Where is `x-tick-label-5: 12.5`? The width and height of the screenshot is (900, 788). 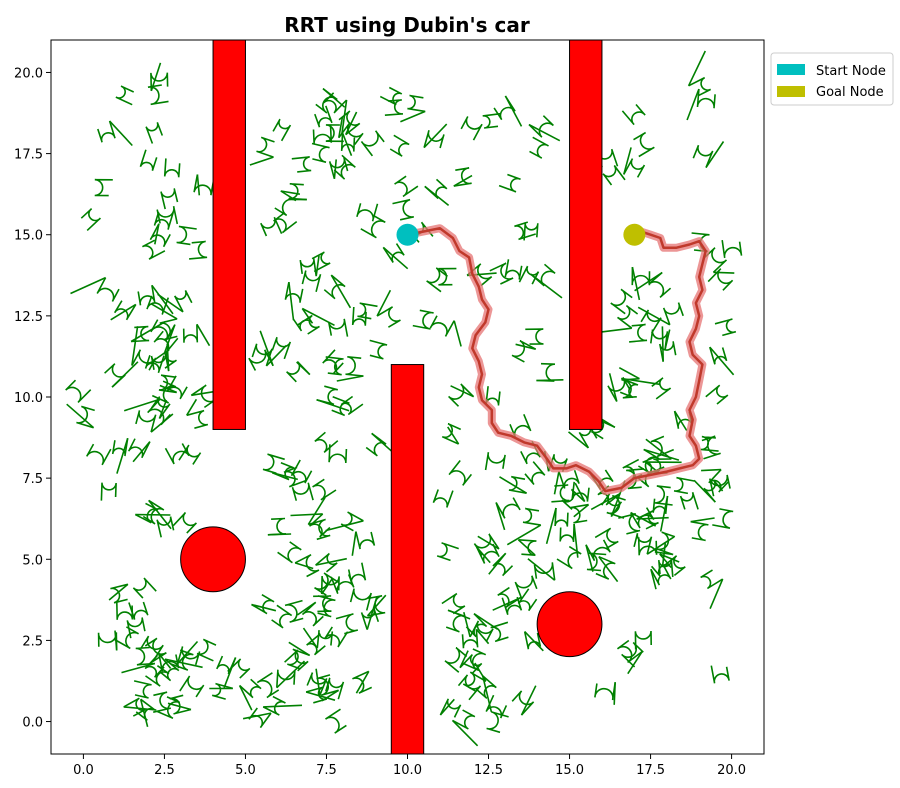 x-tick-label-5: 12.5 is located at coordinates (488, 770).